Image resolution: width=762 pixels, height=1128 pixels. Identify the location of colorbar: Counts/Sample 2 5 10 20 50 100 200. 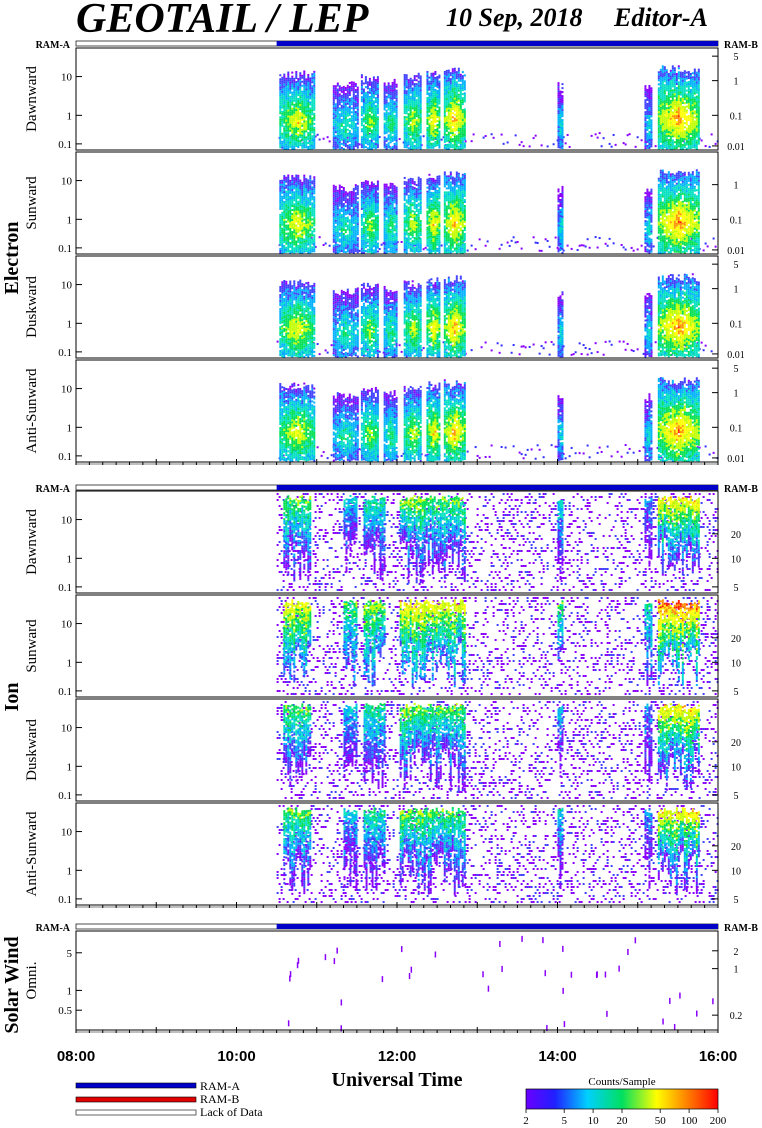
(625, 1101).